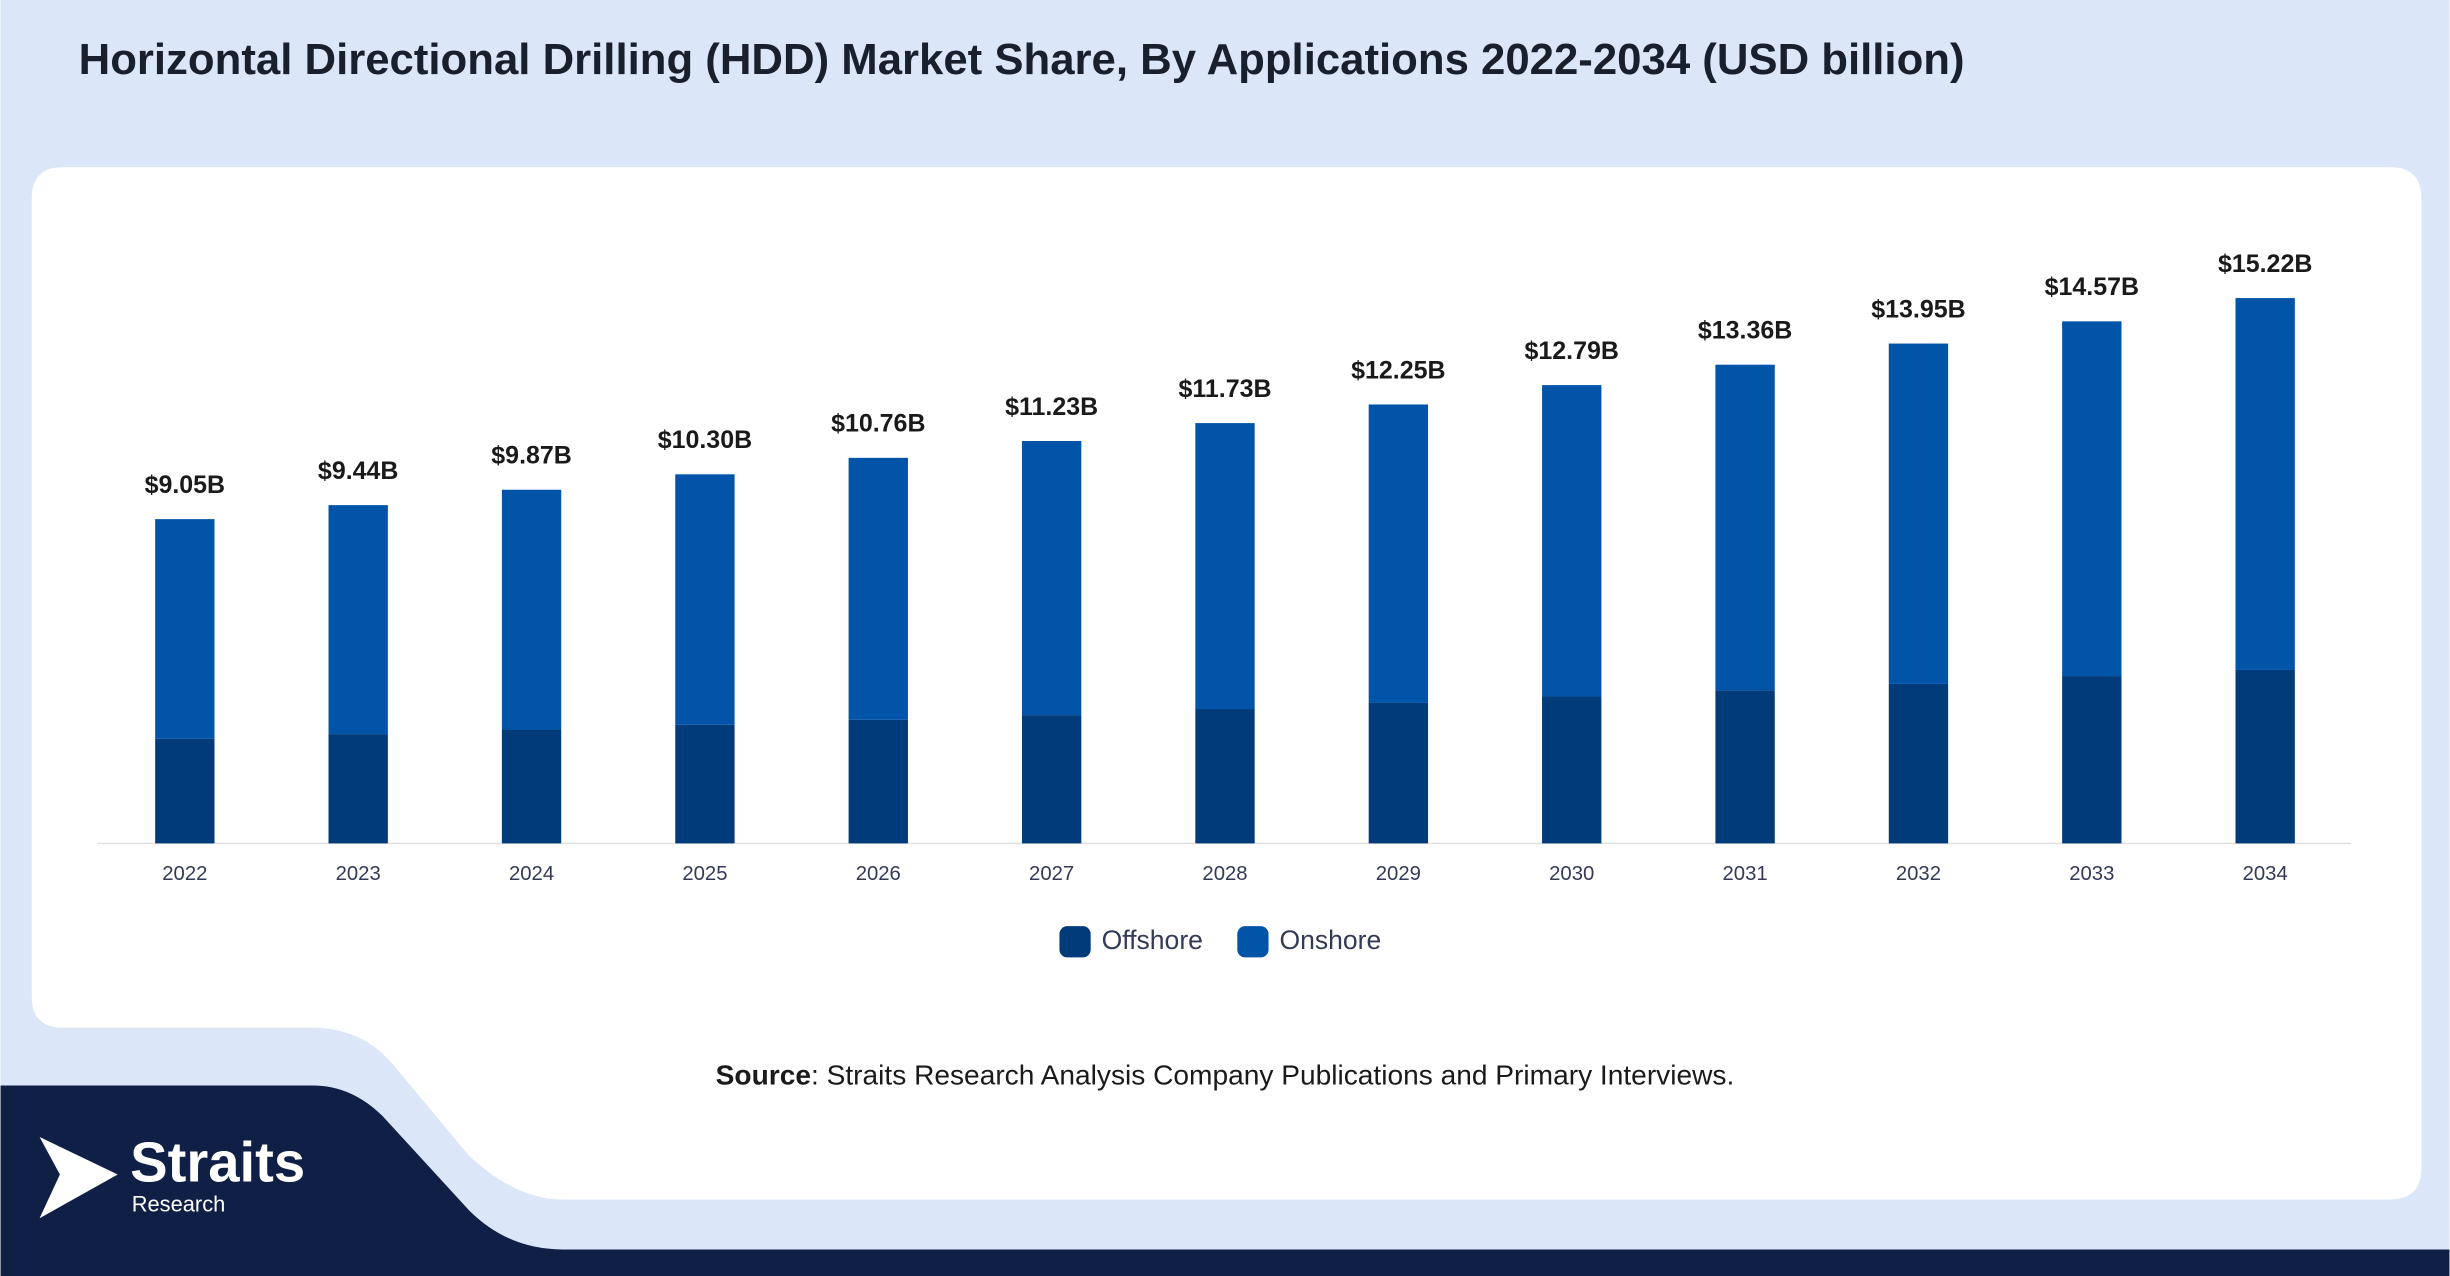 The width and height of the screenshot is (2450, 1276). Describe the element at coordinates (878, 874) in the screenshot. I see `x-tick-label: 2026` at that location.